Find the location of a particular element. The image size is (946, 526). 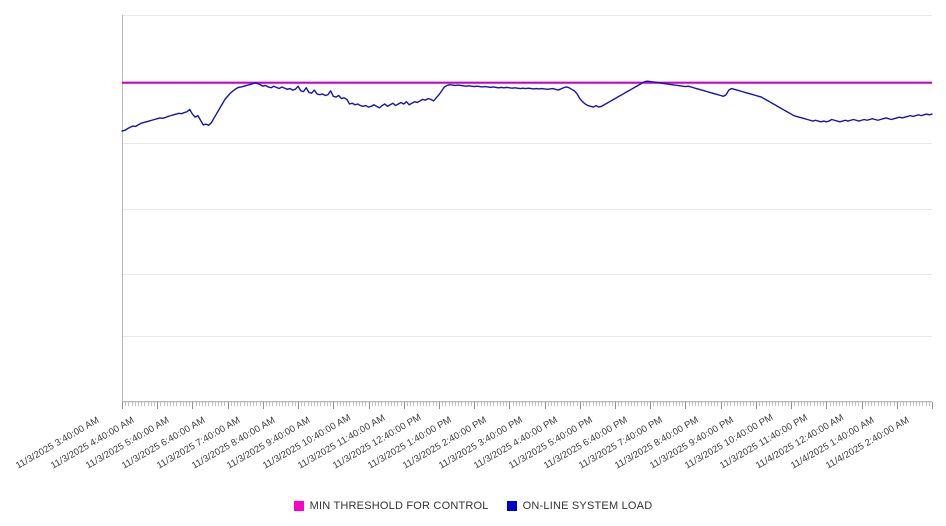

legend-label-load: ON-LINE SYSTEM LOAD is located at coordinates (587, 506).